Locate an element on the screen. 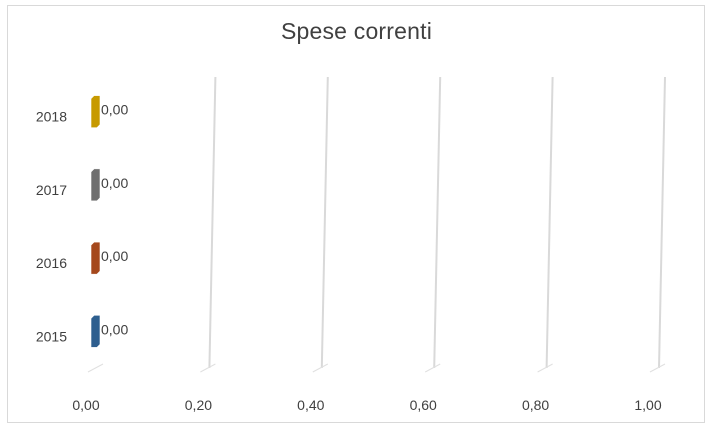 Image resolution: width=713 pixels, height=428 pixels. x-tick-label: 0,80 is located at coordinates (535, 405).